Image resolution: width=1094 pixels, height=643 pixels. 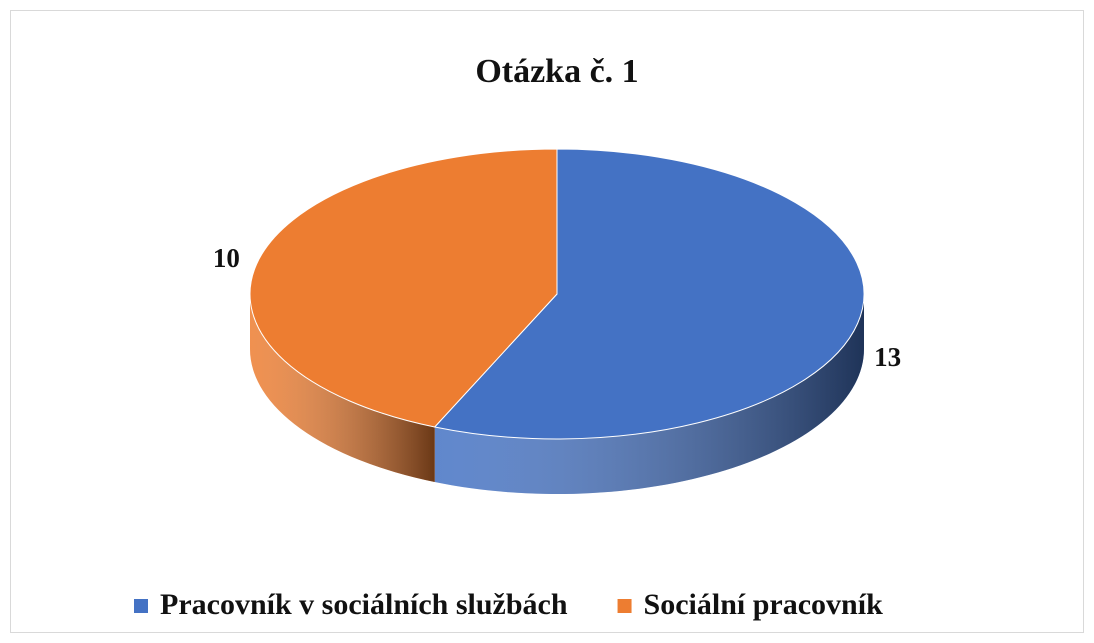 What do you see at coordinates (887, 357) in the screenshot?
I see `data-label: 13` at bounding box center [887, 357].